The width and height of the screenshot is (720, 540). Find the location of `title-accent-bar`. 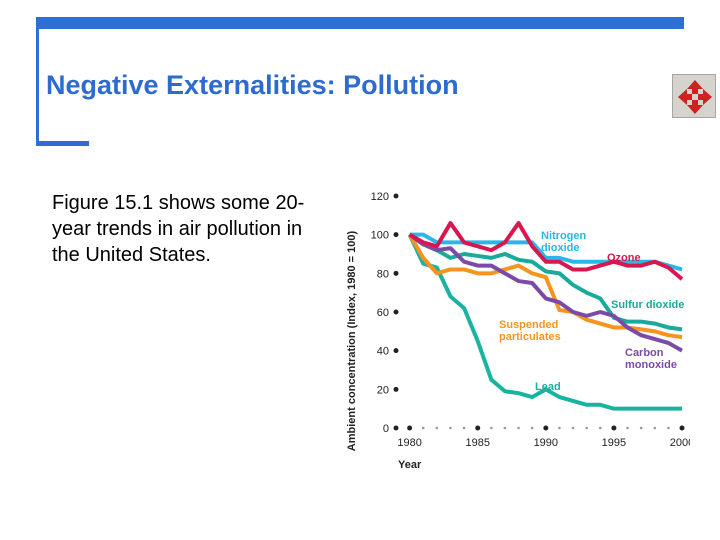

title-accent-bar is located at coordinates (360, 23).